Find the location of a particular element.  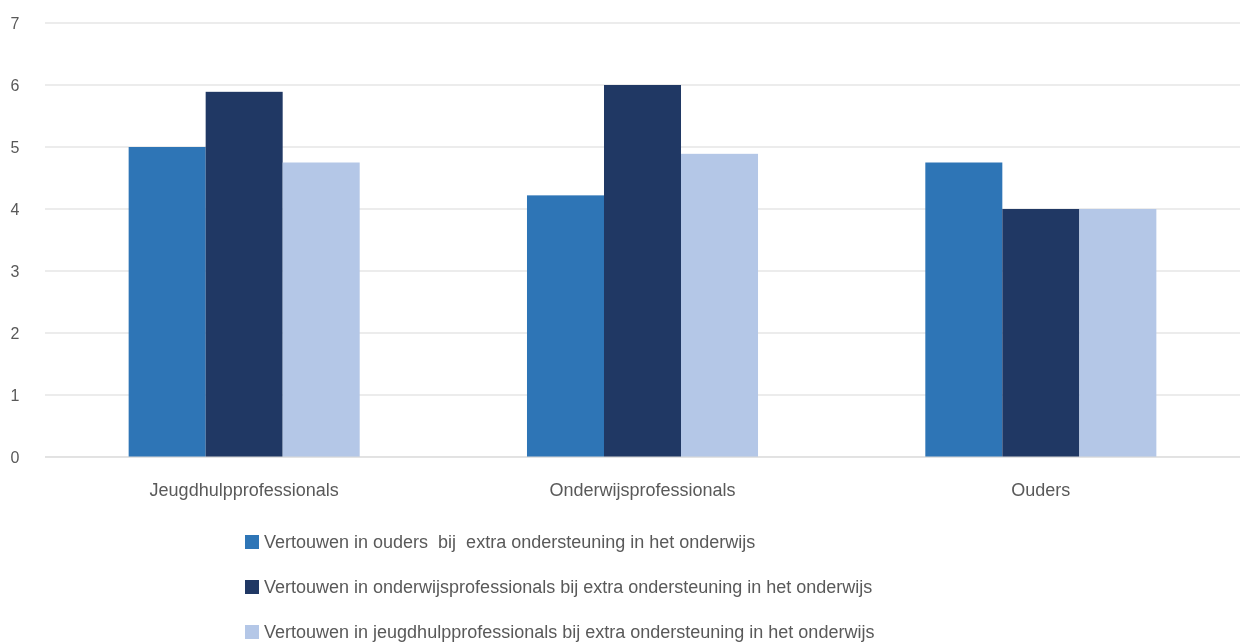

legend-label: Vertouwen in jeugdhulpprofessionals bij extra ondersteuning in het onderwijs is located at coordinates (569, 632).